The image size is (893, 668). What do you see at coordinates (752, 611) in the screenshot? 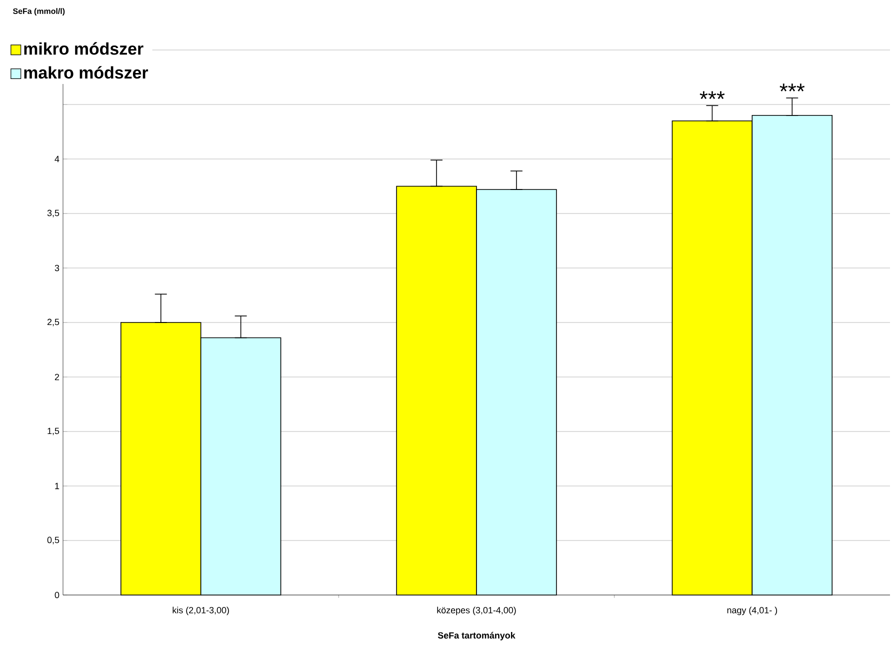
I see `x-tick-label: nagy (4,01- )` at bounding box center [752, 611].